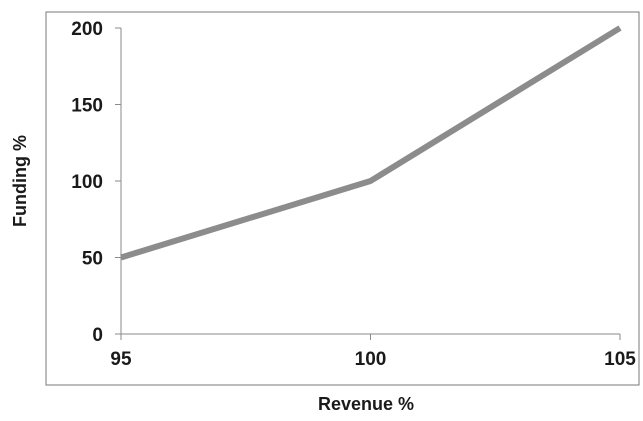  I want to click on y-tick-labels: 0 50 100 150 200, so click(87, 182).